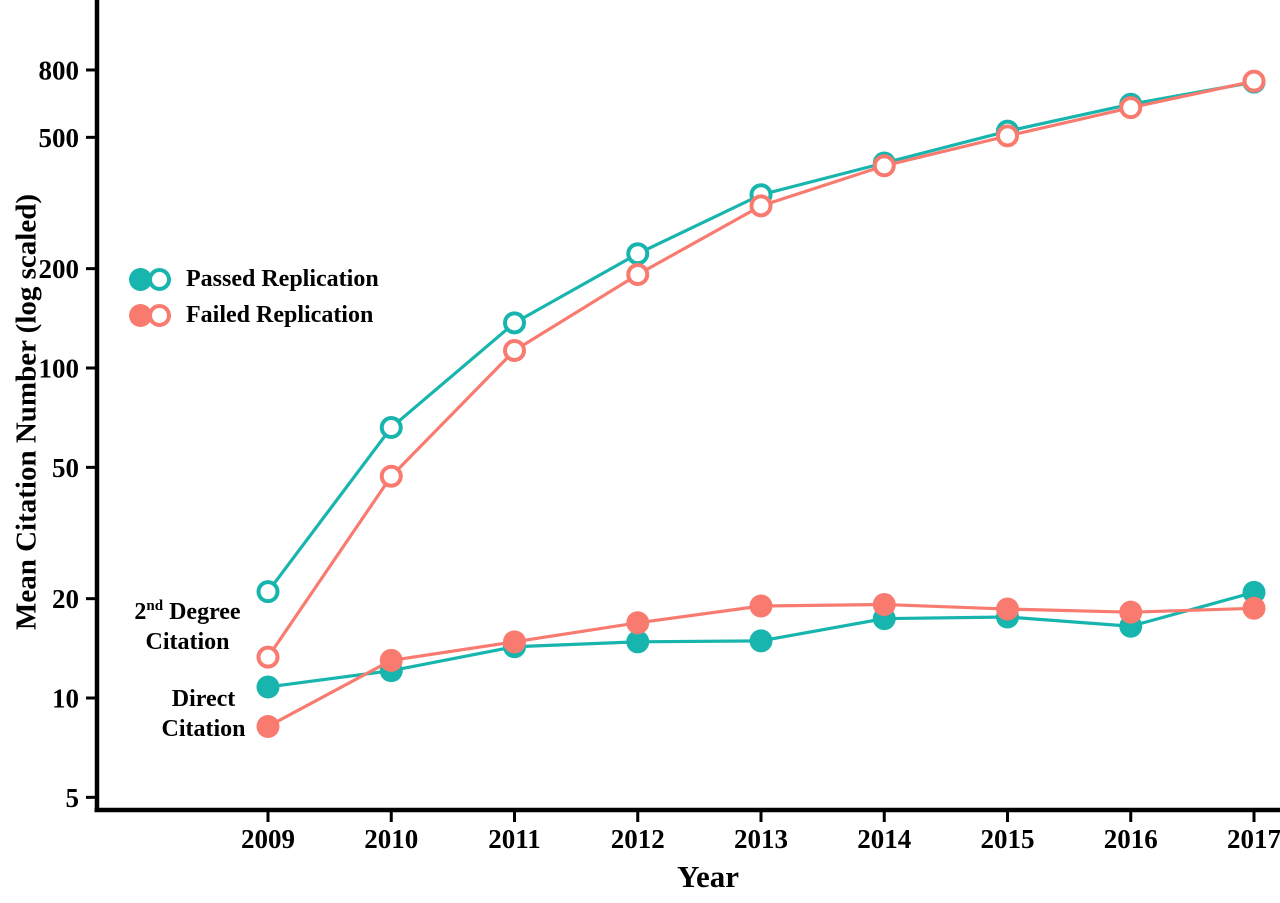  Describe the element at coordinates (26, 412) in the screenshot. I see `y-axis-title: Mean Citation Number (log scaled)` at that location.